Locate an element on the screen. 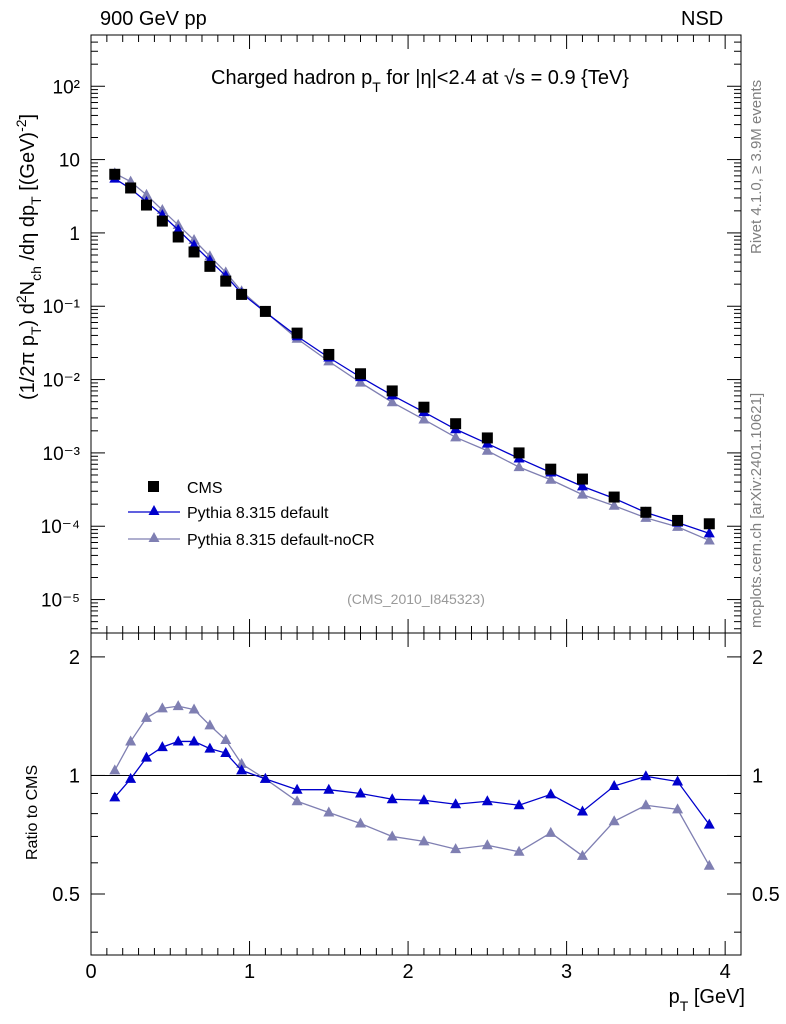  process-label: NSD is located at coordinates (702, 19).